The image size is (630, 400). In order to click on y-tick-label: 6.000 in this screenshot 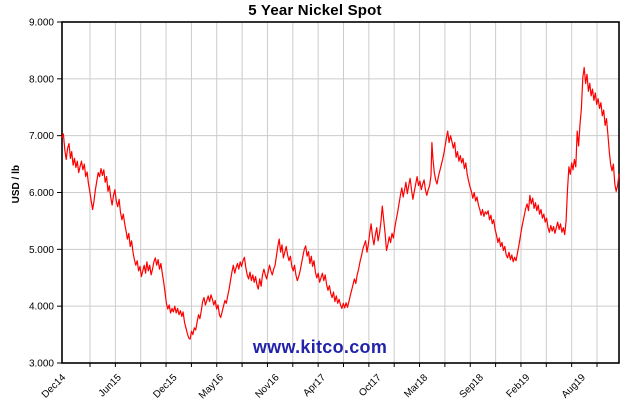, I will do `click(41, 193)`.